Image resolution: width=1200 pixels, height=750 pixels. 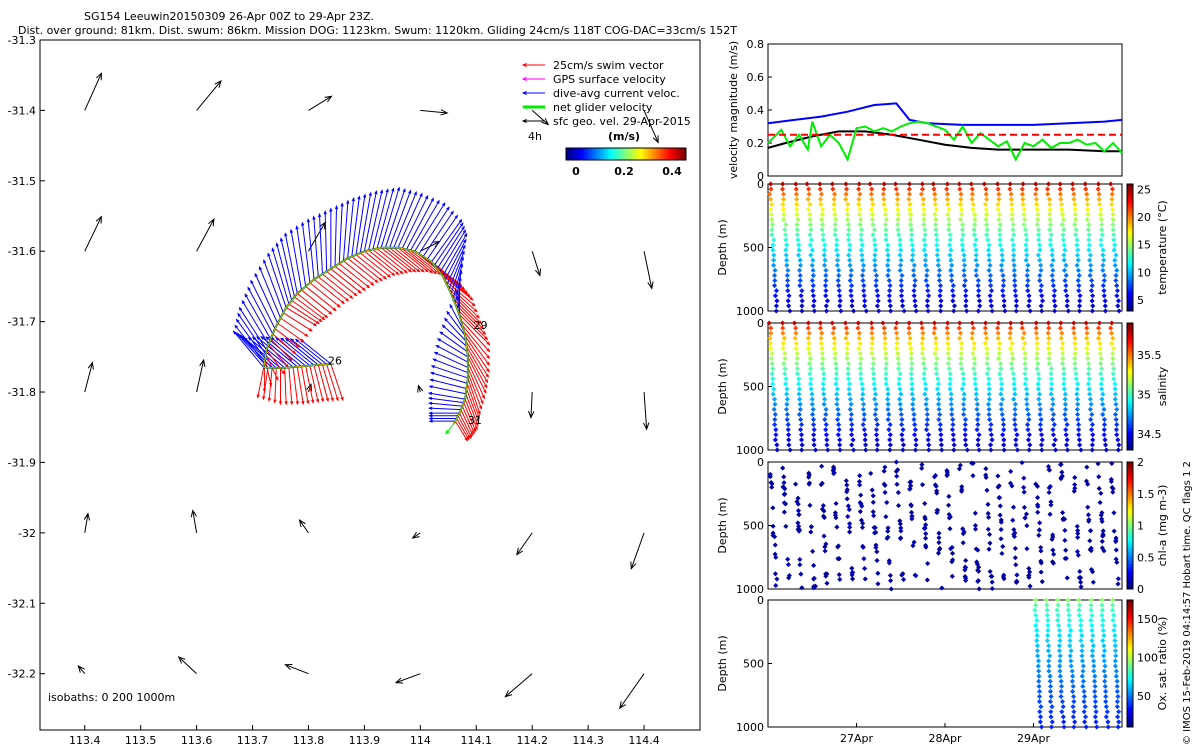 What do you see at coordinates (750, 311) in the screenshot?
I see `section-y-tick-label: 1000` at bounding box center [750, 311].